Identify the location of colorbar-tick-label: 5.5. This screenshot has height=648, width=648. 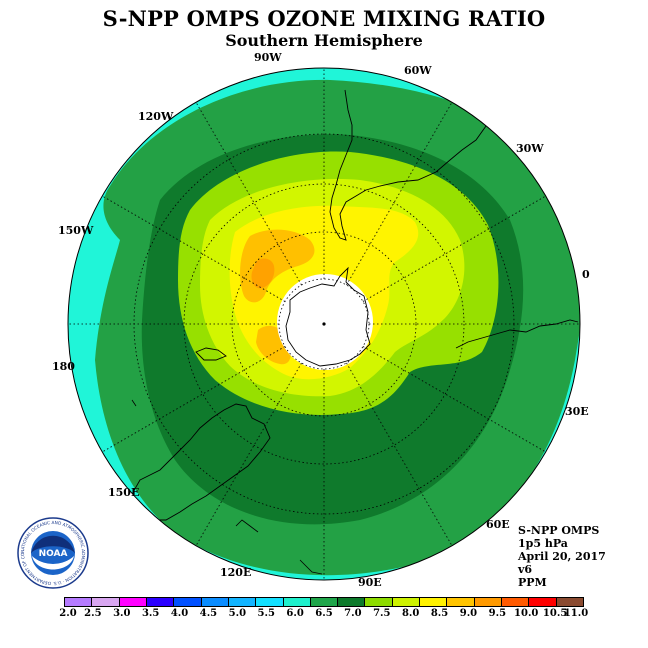
(266, 613).